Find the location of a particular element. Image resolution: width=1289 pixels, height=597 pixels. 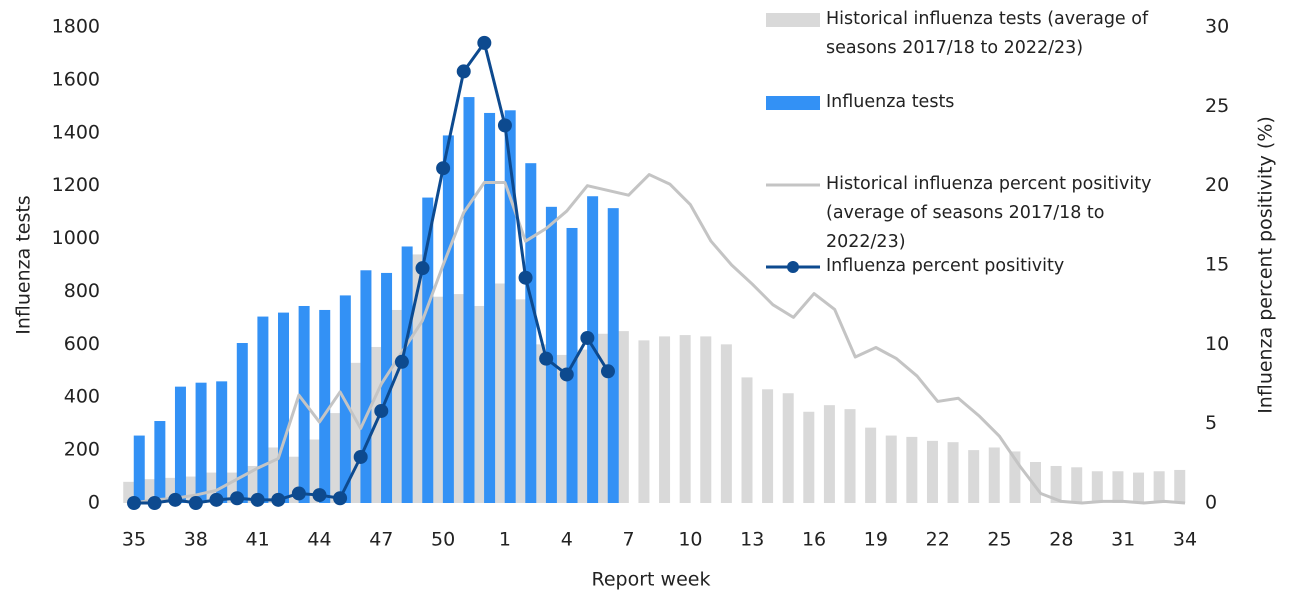

x-tick-label: 16 is located at coordinates (814, 540).